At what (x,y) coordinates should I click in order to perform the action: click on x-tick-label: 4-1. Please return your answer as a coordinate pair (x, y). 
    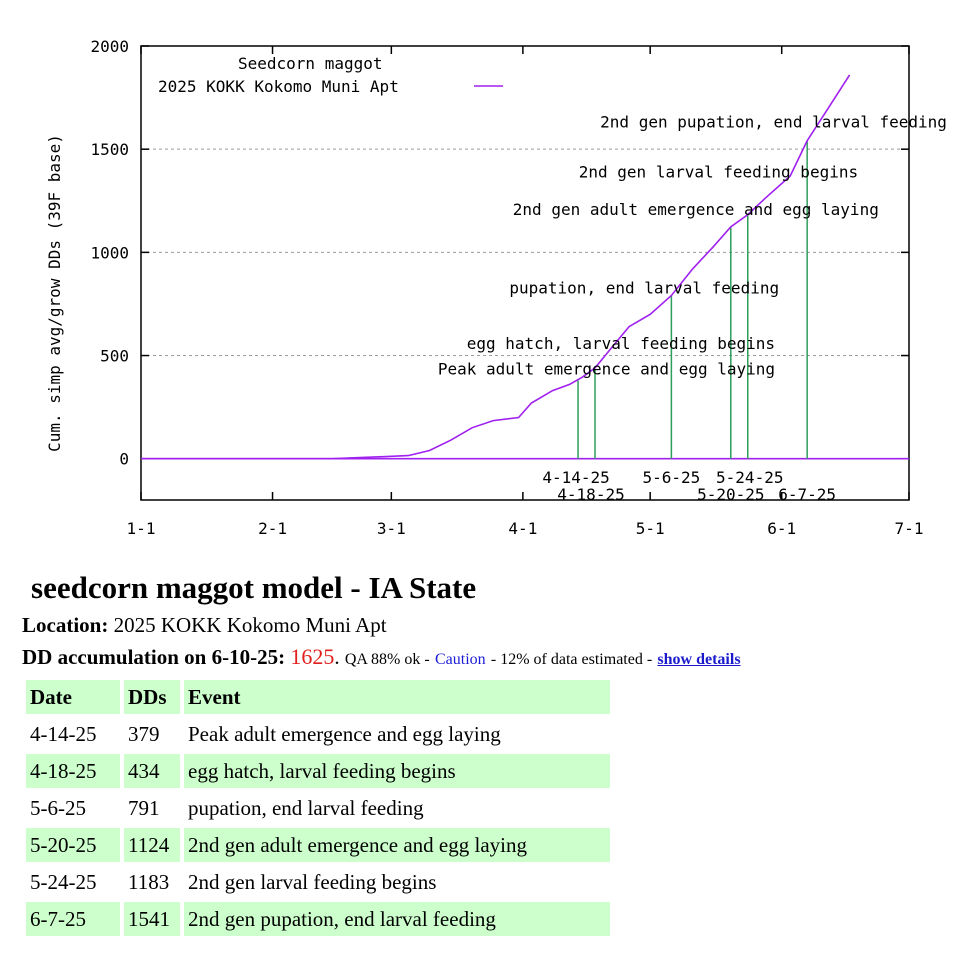
    Looking at the image, I should click on (522, 528).